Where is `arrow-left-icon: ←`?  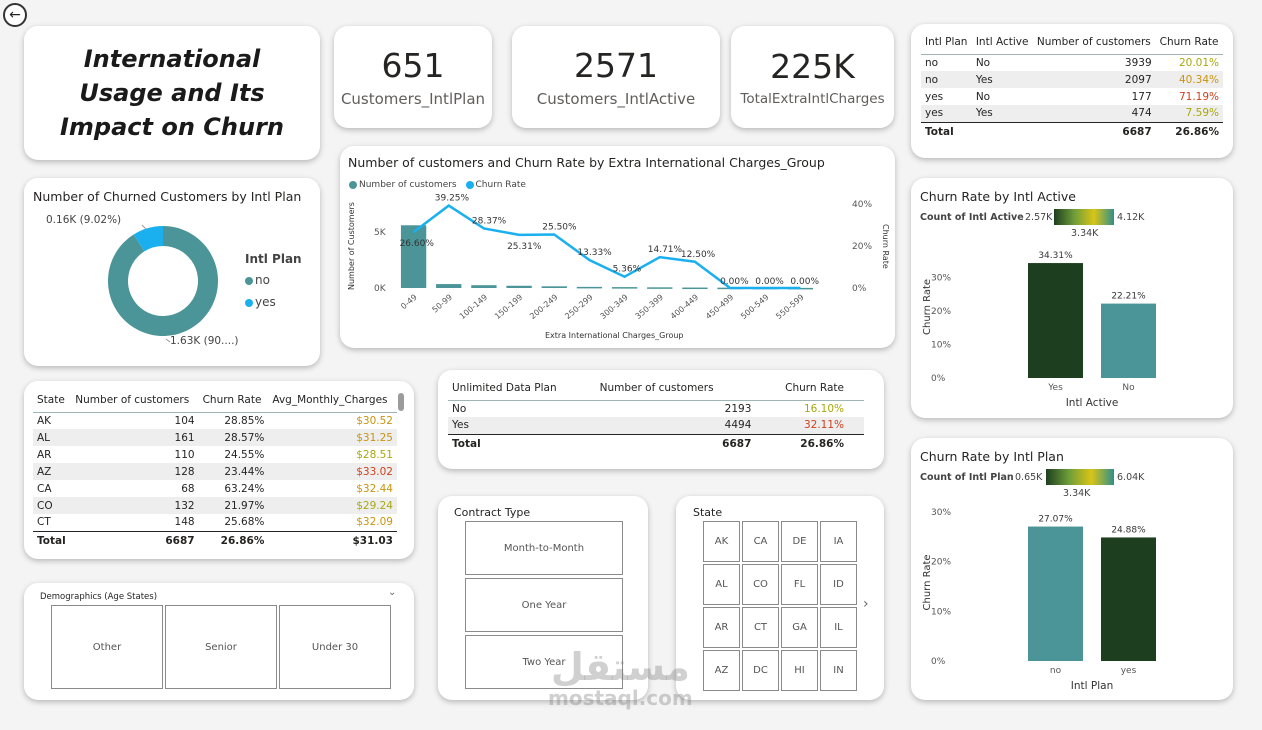
arrow-left-icon: ← is located at coordinates (15, 15).